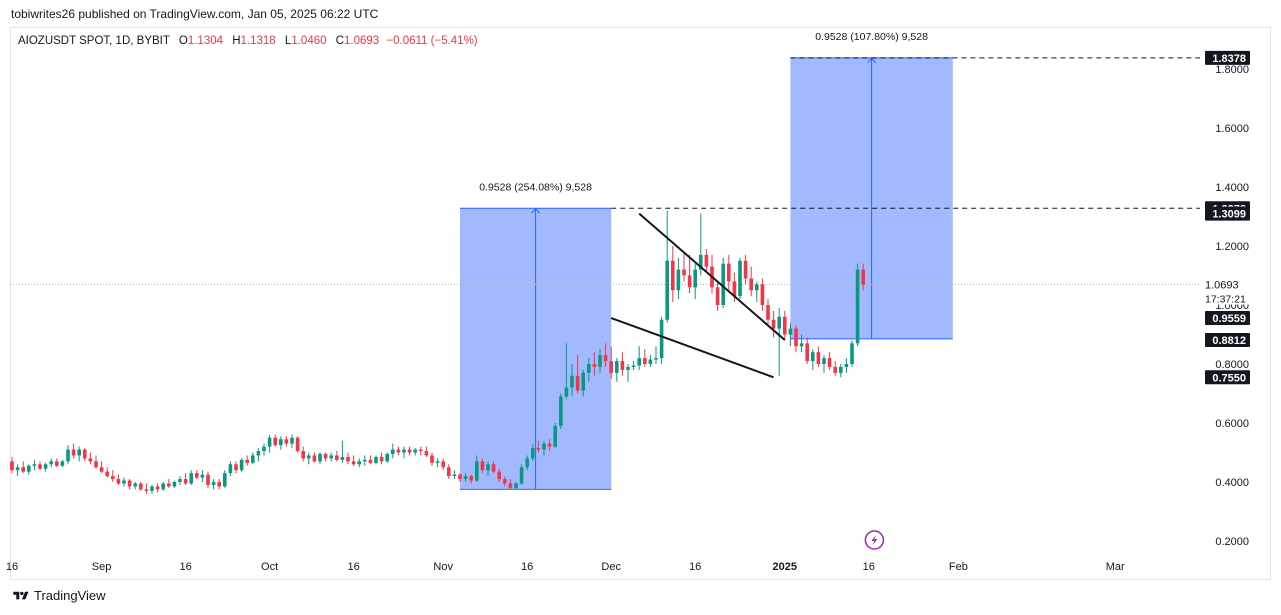 The width and height of the screenshot is (1281, 615). I want to click on lightning-icon, so click(874, 540).